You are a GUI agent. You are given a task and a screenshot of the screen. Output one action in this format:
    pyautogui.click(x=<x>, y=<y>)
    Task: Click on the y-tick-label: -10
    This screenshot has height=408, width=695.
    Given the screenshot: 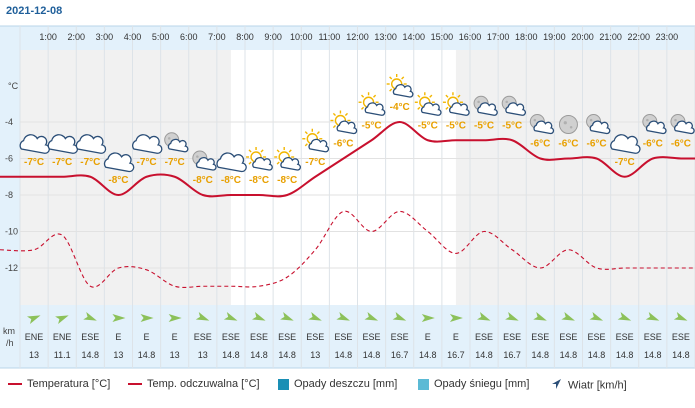 What is the action you would take?
    pyautogui.click(x=11, y=232)
    